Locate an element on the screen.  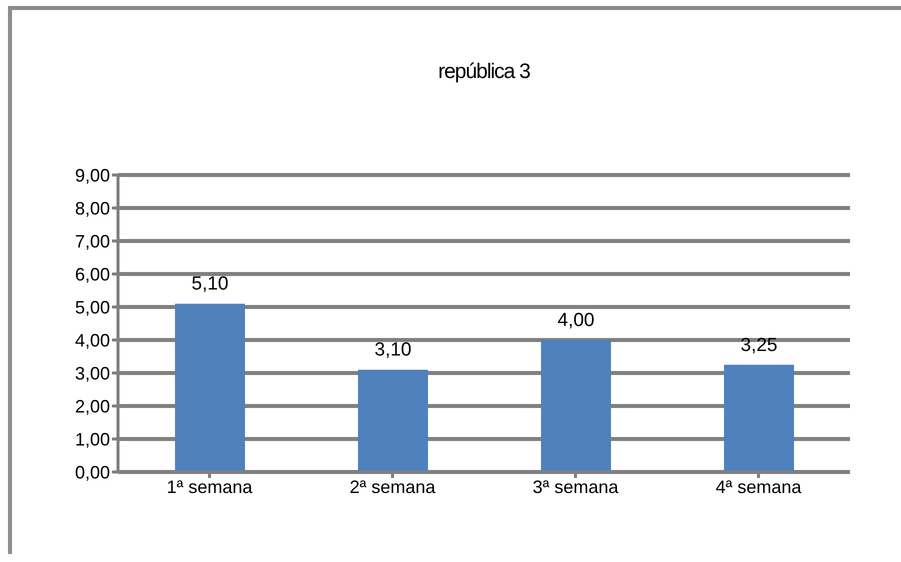
chart-title: república 3 is located at coordinates (484, 72).